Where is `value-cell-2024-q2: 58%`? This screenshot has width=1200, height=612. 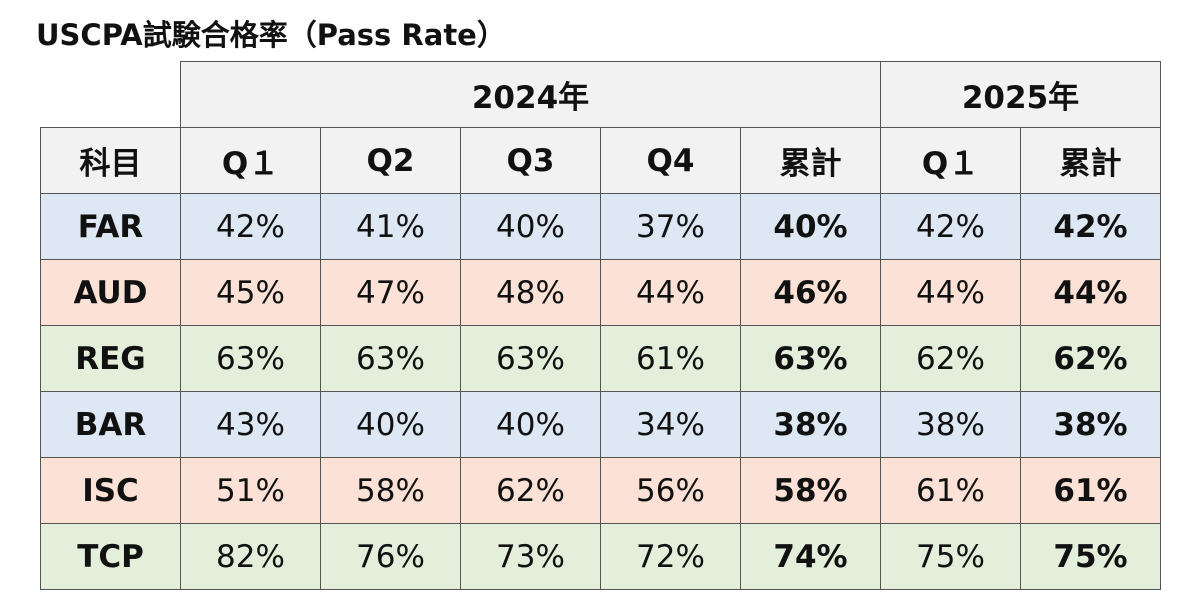 value-cell-2024-q2: 58% is located at coordinates (390, 490).